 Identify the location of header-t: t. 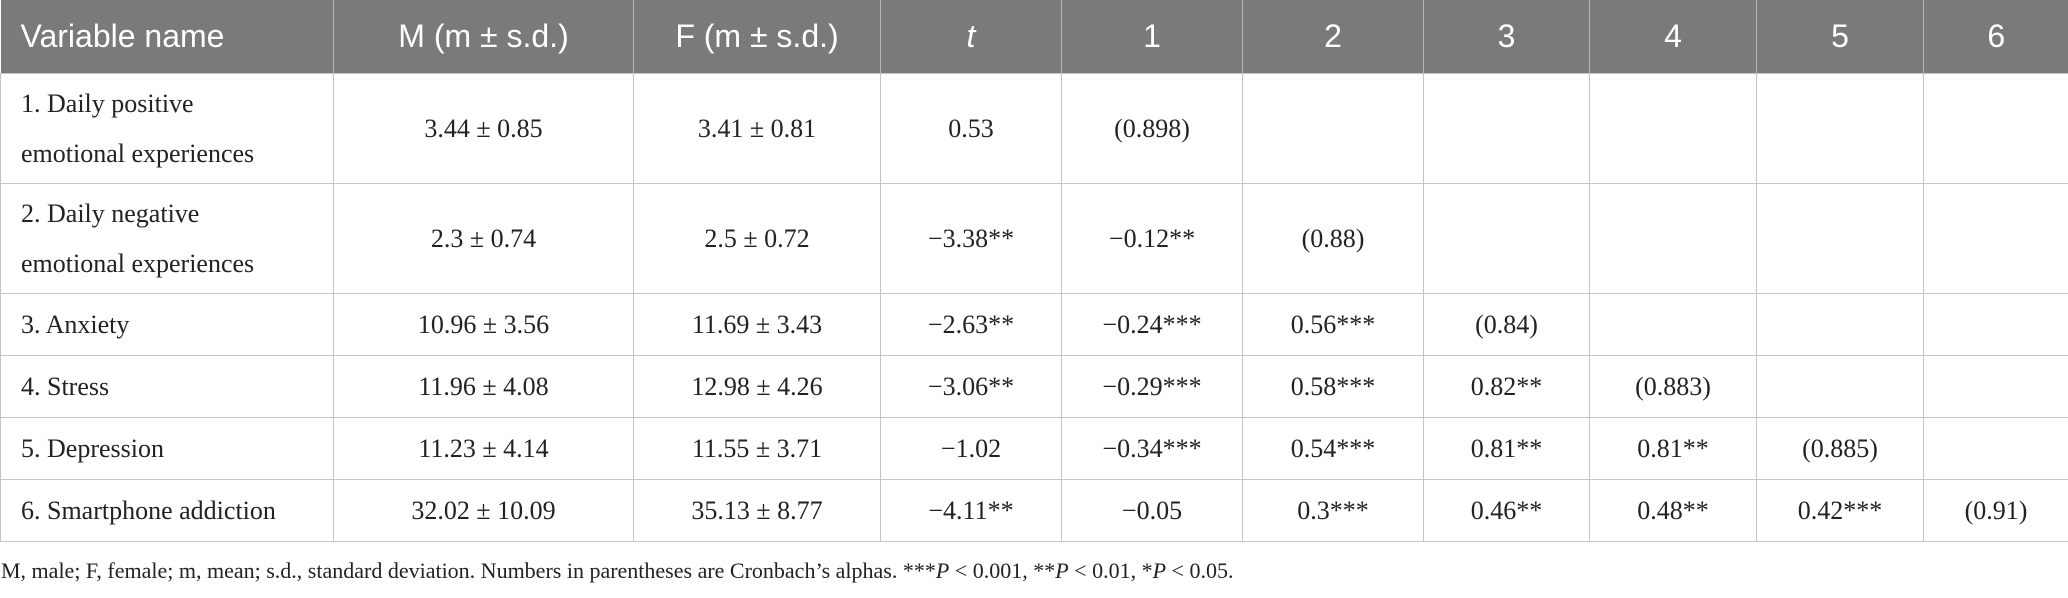
(971, 37).